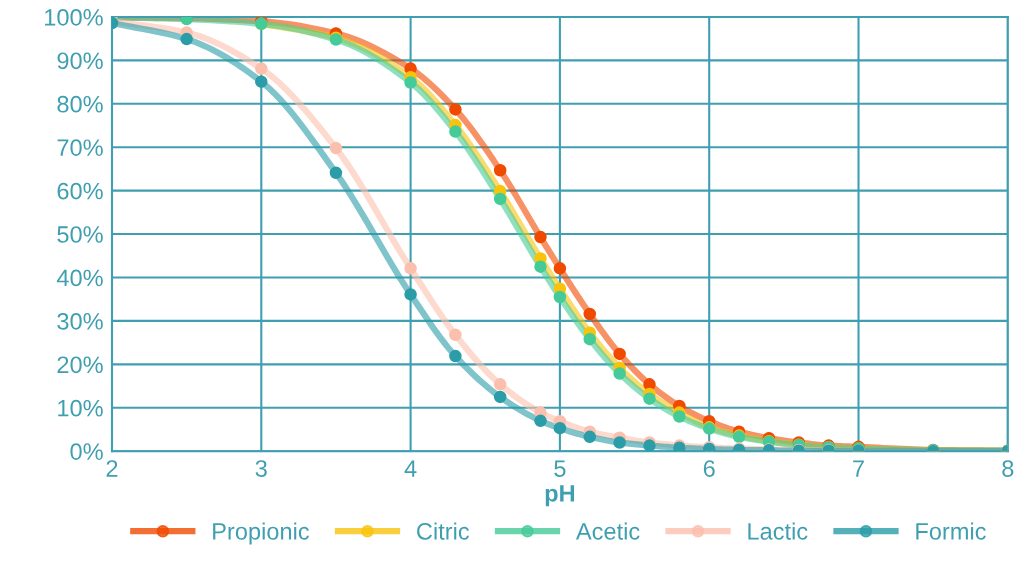 The height and width of the screenshot is (564, 1018). What do you see at coordinates (80, 234) in the screenshot?
I see `y-tick-label: 50%` at bounding box center [80, 234].